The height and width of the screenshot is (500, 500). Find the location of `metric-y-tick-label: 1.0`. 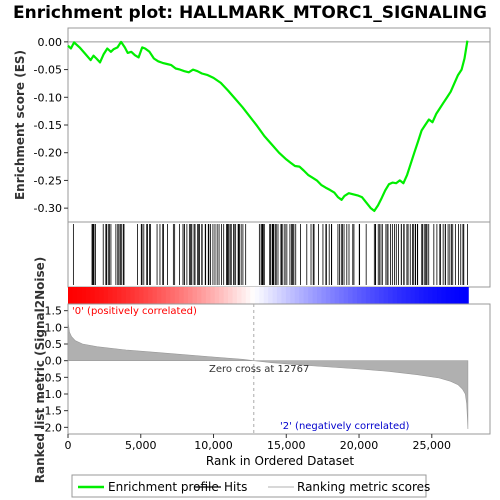

metric-y-tick-label: 1.0 is located at coordinates (54, 327).